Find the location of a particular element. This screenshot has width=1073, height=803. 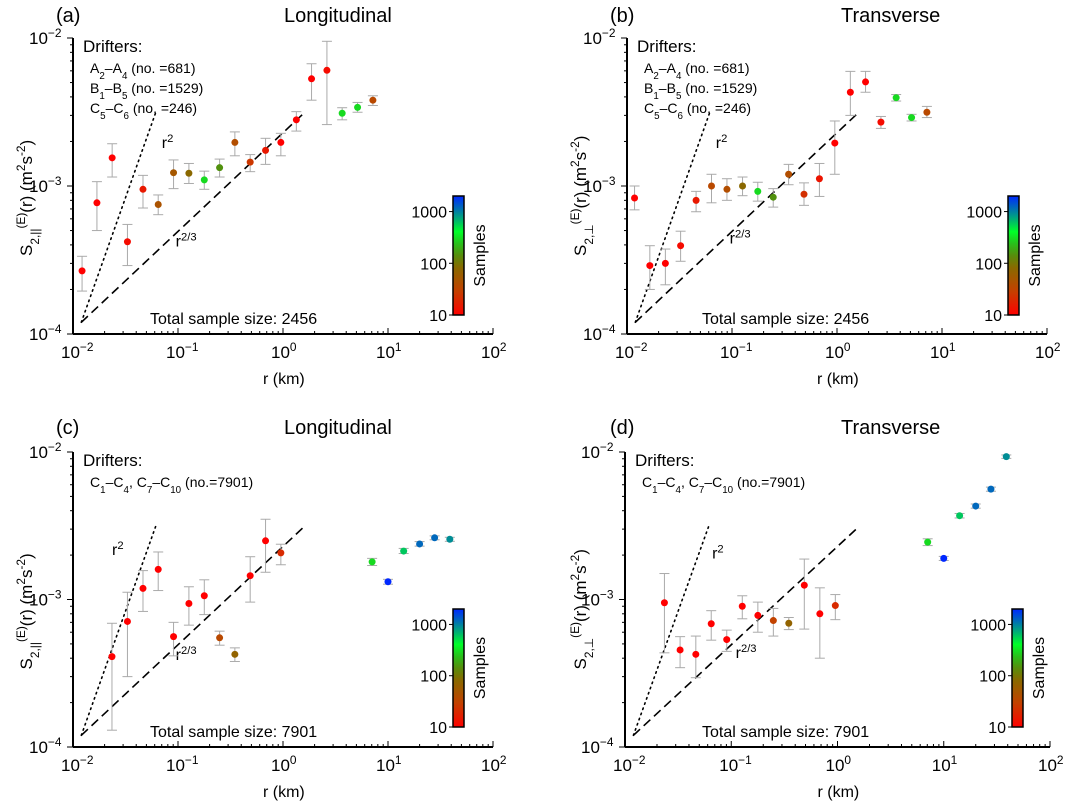

colorbar-tick-label: 1000 is located at coordinates (984, 213).